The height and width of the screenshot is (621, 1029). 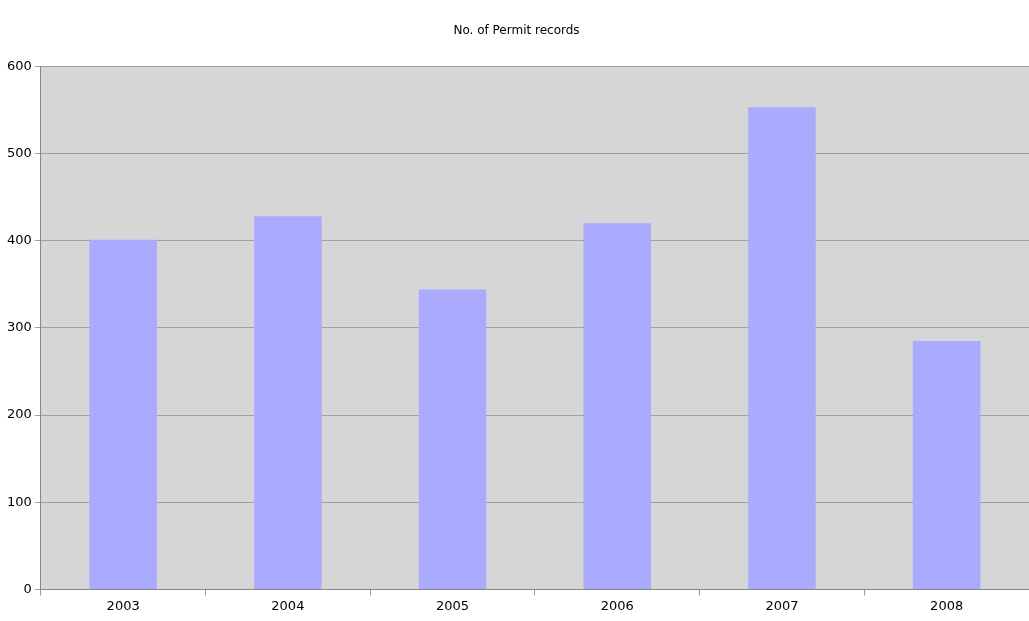 I want to click on y-tick-label: 100, so click(x=19, y=501).